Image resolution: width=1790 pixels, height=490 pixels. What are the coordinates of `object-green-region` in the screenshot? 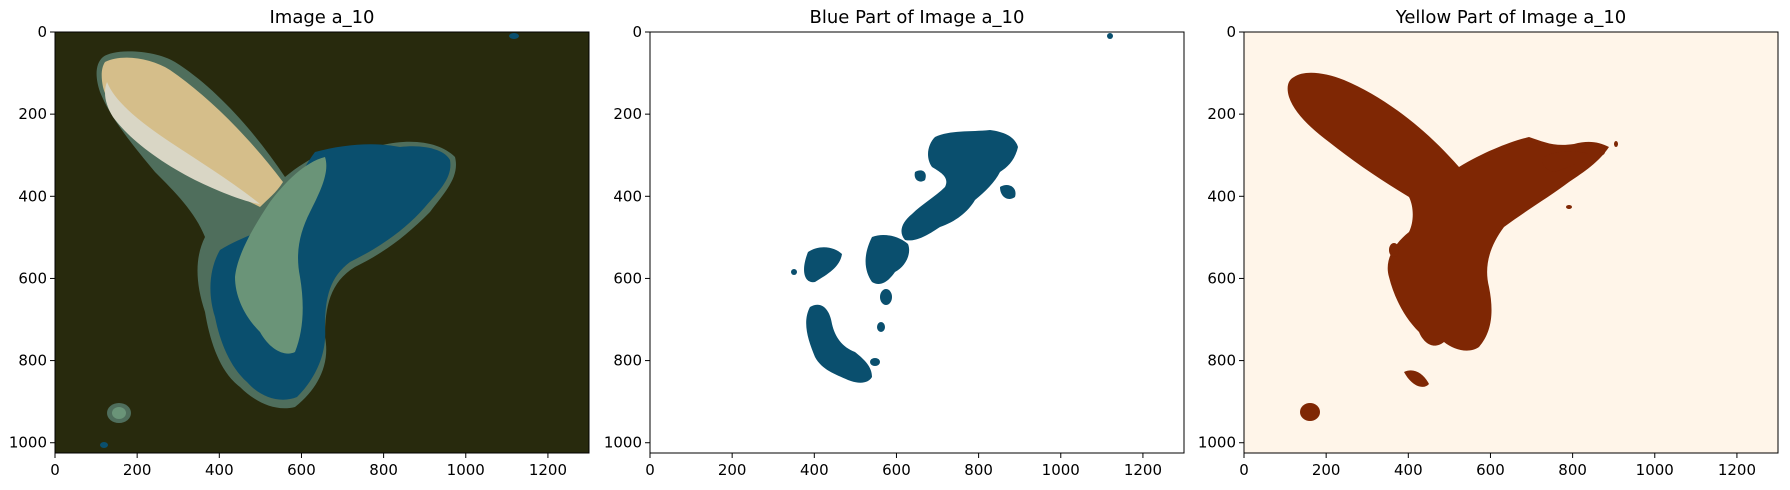 It's located at (281, 255).